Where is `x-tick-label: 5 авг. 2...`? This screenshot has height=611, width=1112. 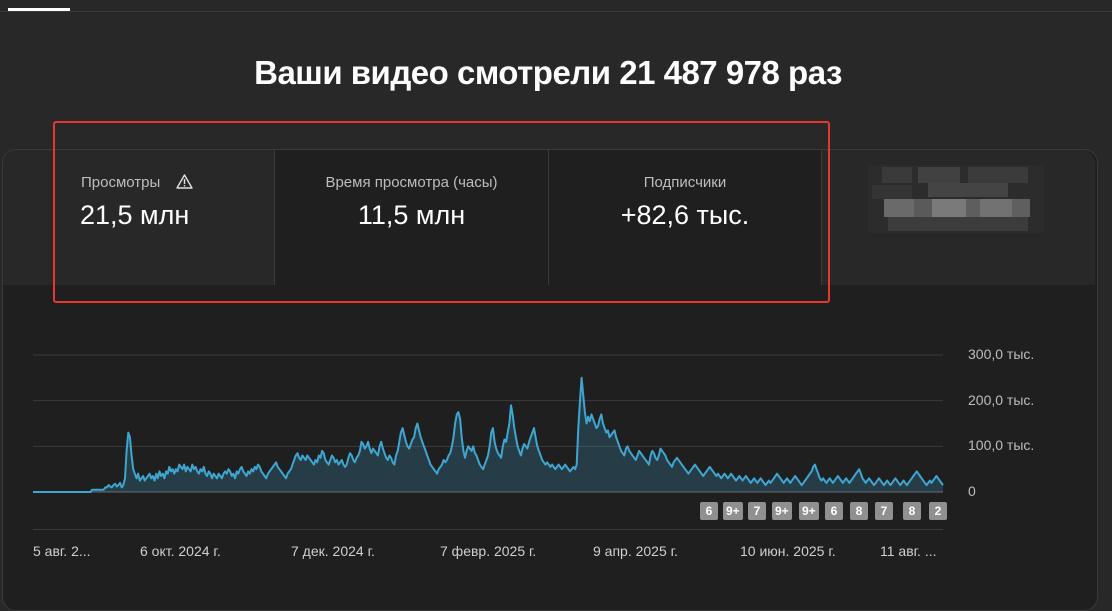
x-tick-label: 5 авг. 2... is located at coordinates (62, 551).